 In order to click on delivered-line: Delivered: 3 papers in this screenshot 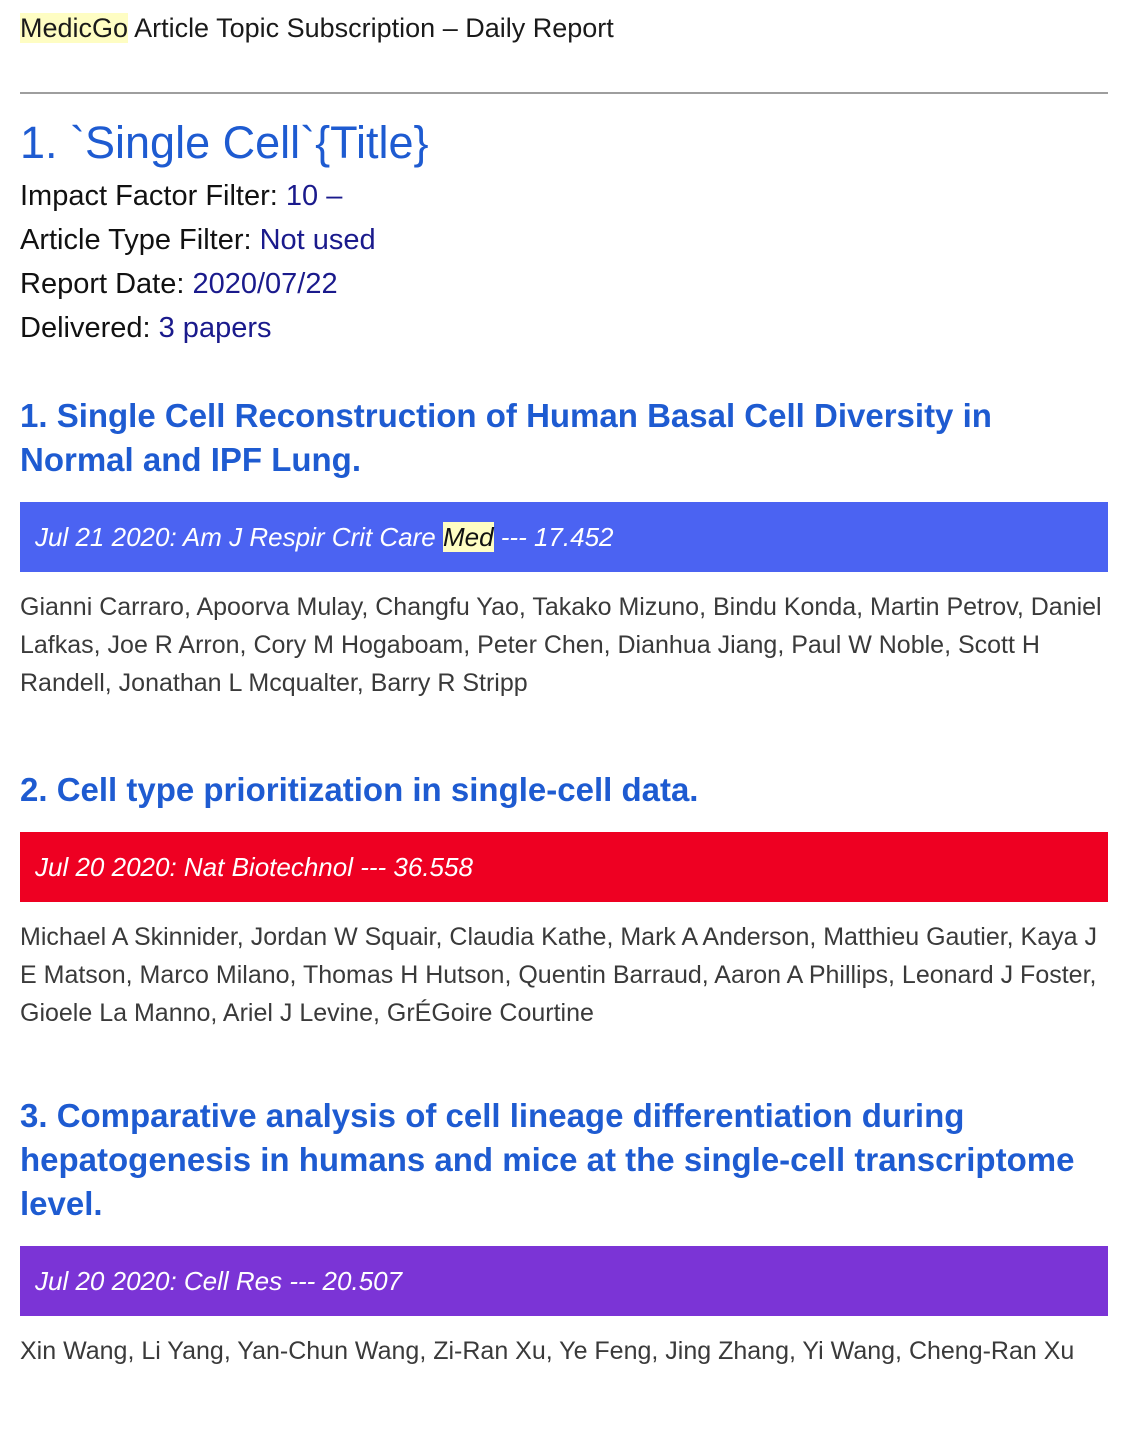, I will do `click(564, 328)`.